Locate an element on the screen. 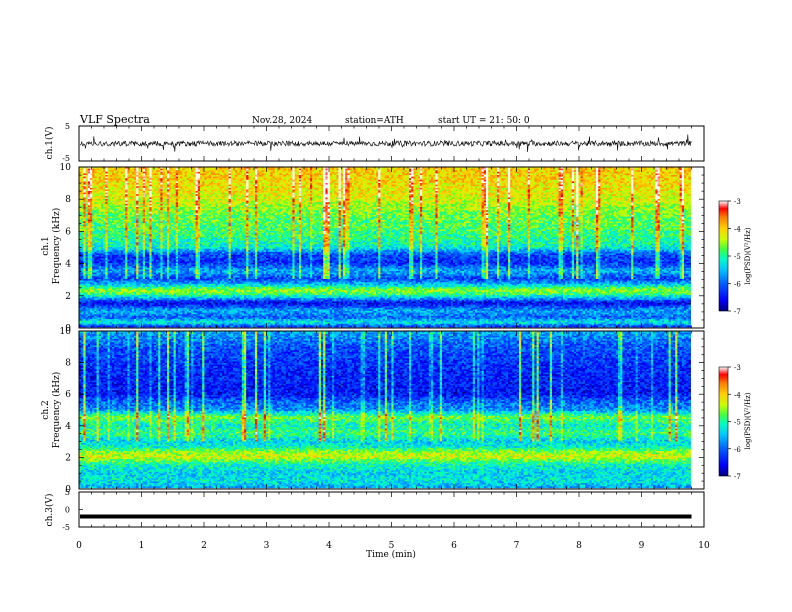 This screenshot has width=792, height=612. figure-title: VLF Spectra is located at coordinates (114, 119).